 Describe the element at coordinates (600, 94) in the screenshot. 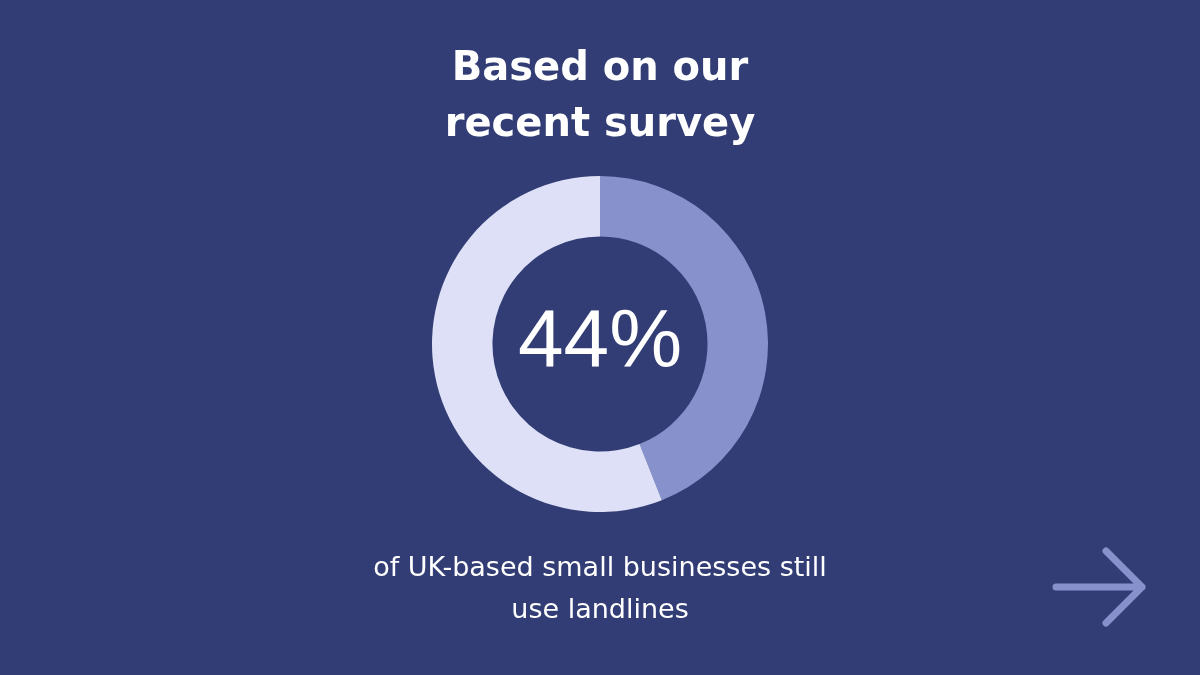

I see `chart-title: Based on our recent survey` at that location.